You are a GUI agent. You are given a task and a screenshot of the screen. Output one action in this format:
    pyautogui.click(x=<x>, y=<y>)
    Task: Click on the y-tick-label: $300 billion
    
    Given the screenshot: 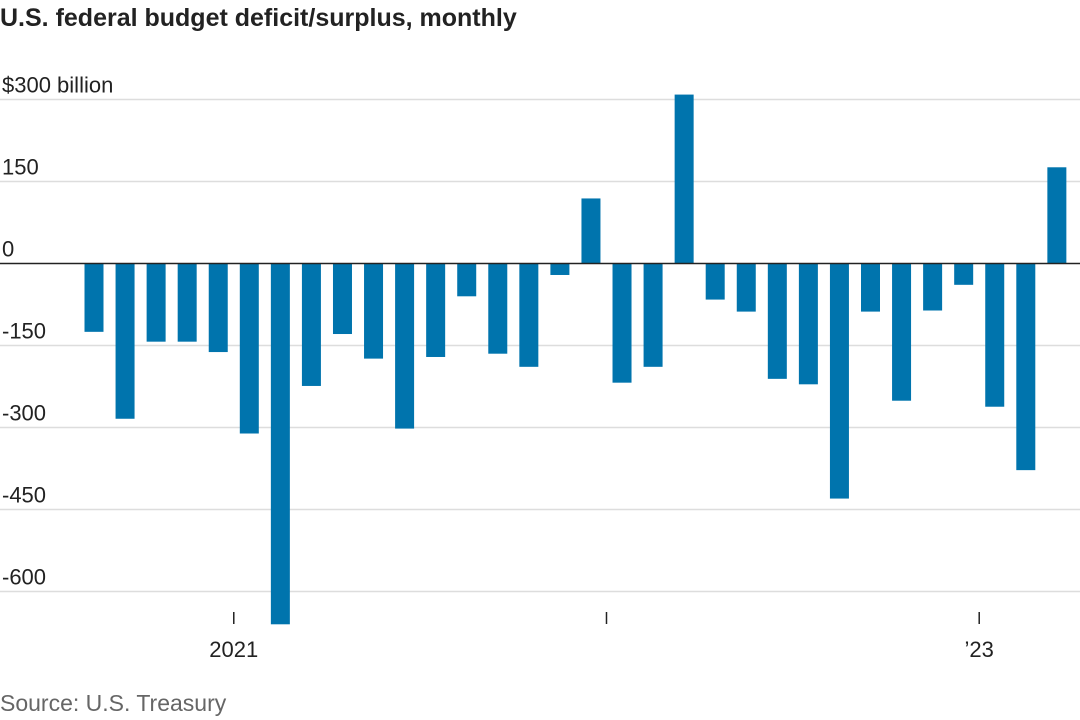 What is the action you would take?
    pyautogui.click(x=57, y=85)
    